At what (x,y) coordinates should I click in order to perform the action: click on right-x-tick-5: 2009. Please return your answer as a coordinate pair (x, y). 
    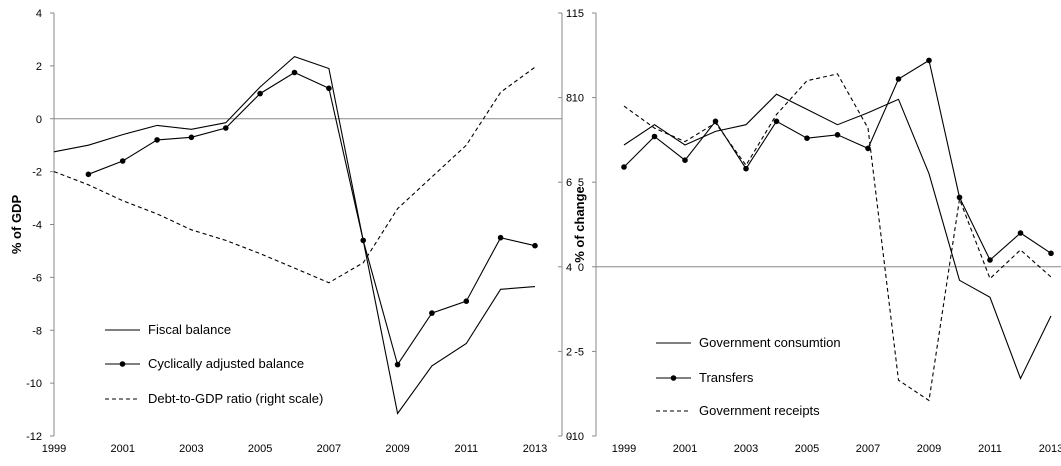
    Looking at the image, I should click on (929, 449).